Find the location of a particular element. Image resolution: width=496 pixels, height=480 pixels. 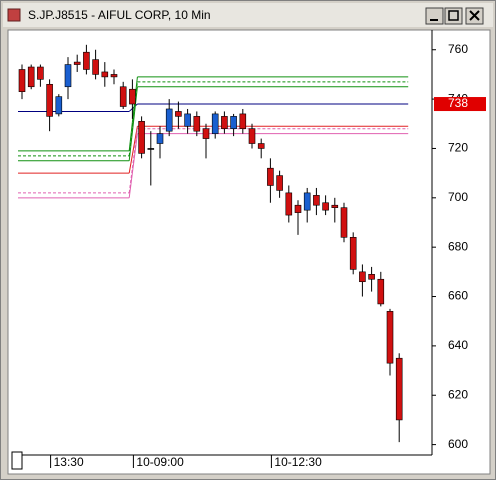

y-tick-label: 620 is located at coordinates (458, 394).